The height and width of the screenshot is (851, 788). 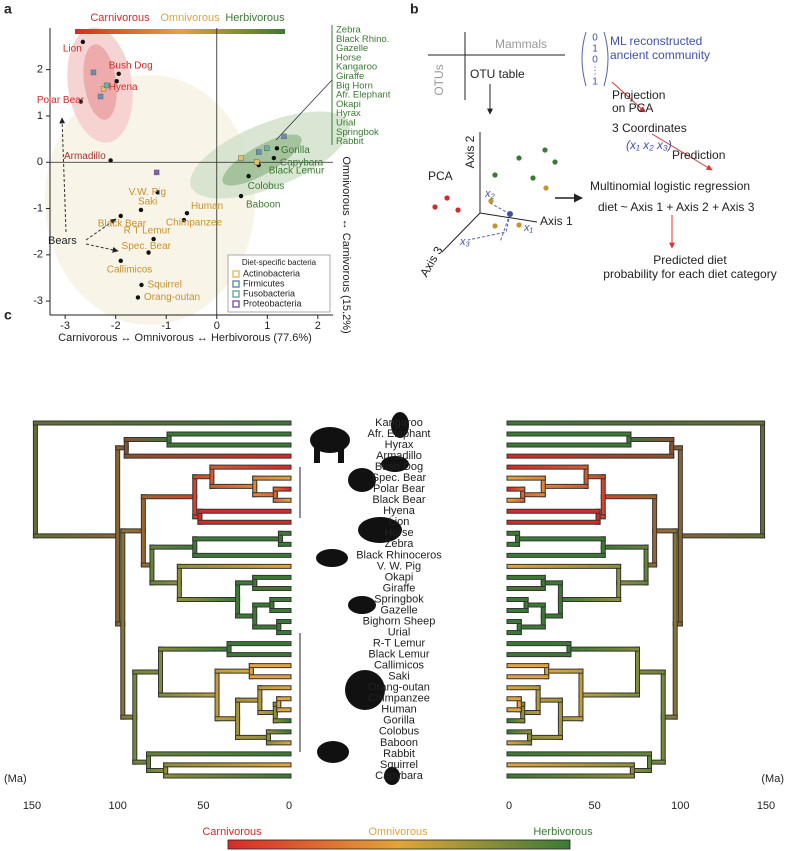 I want to click on label: Projection, so click(x=638, y=95).